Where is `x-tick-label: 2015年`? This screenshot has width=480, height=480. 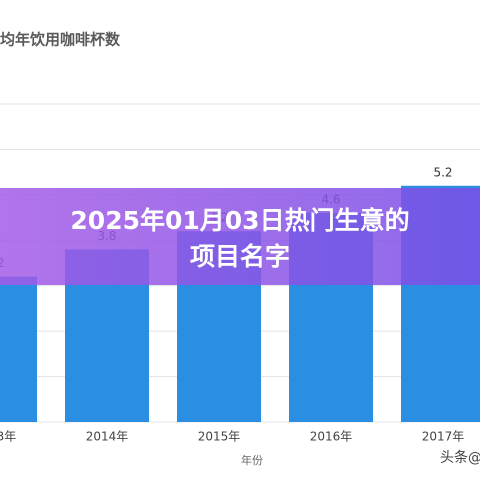
x-tick-label: 2015年 is located at coordinates (219, 437).